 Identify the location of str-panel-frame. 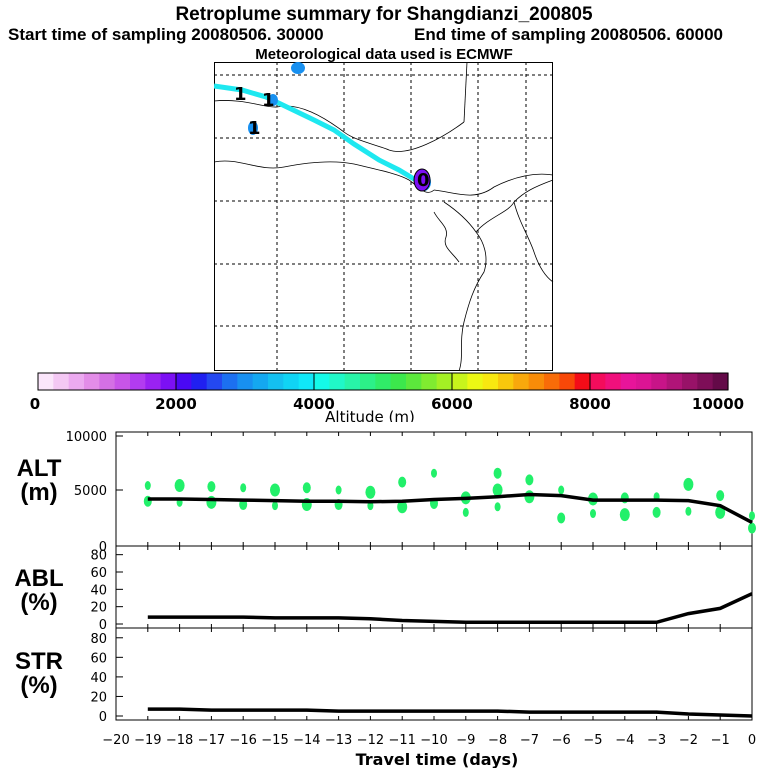
(434, 674).